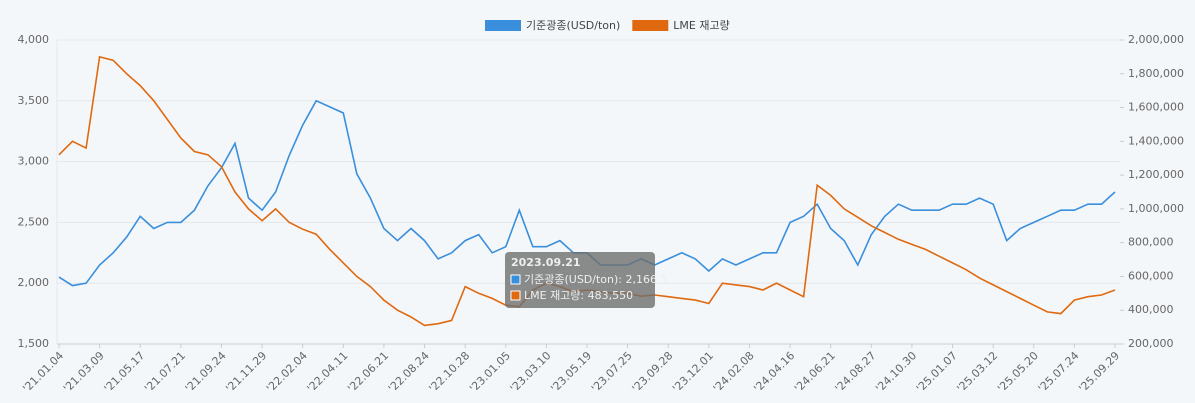 This screenshot has width=1195, height=403. Describe the element at coordinates (449, 372) in the screenshot. I see `x-tick-label: '22.10.28` at that location.